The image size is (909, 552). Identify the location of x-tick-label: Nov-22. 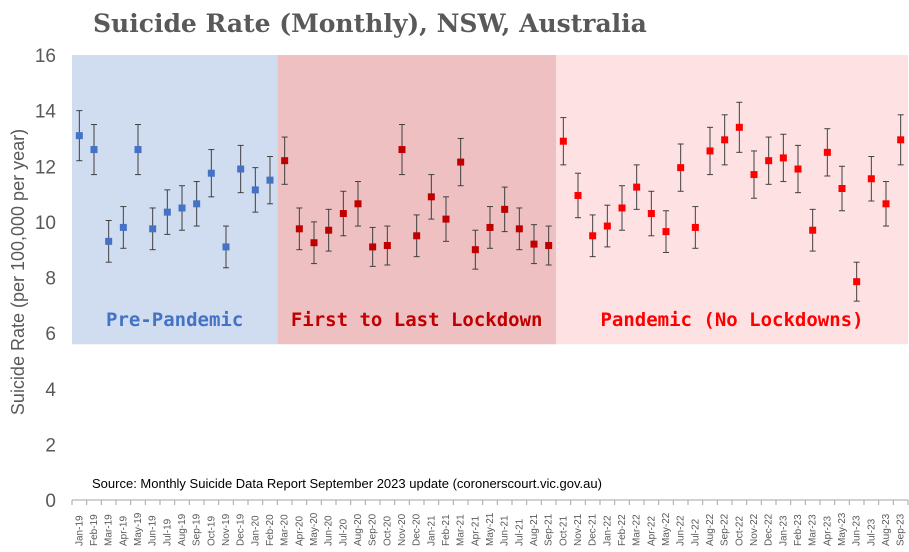
(754, 529).